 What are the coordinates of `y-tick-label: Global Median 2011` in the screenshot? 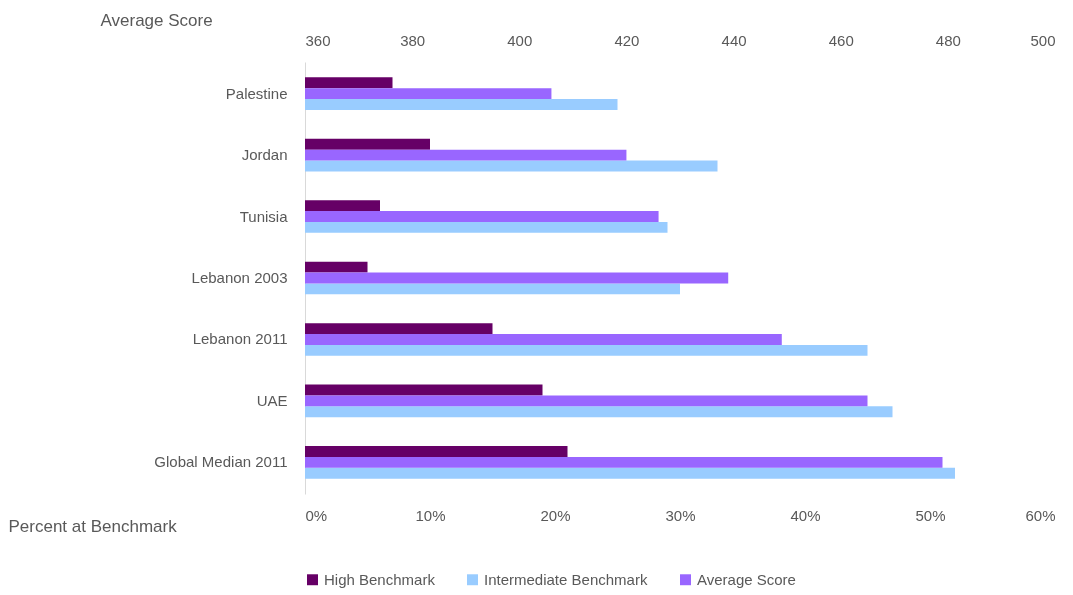 It's located at (221, 462).